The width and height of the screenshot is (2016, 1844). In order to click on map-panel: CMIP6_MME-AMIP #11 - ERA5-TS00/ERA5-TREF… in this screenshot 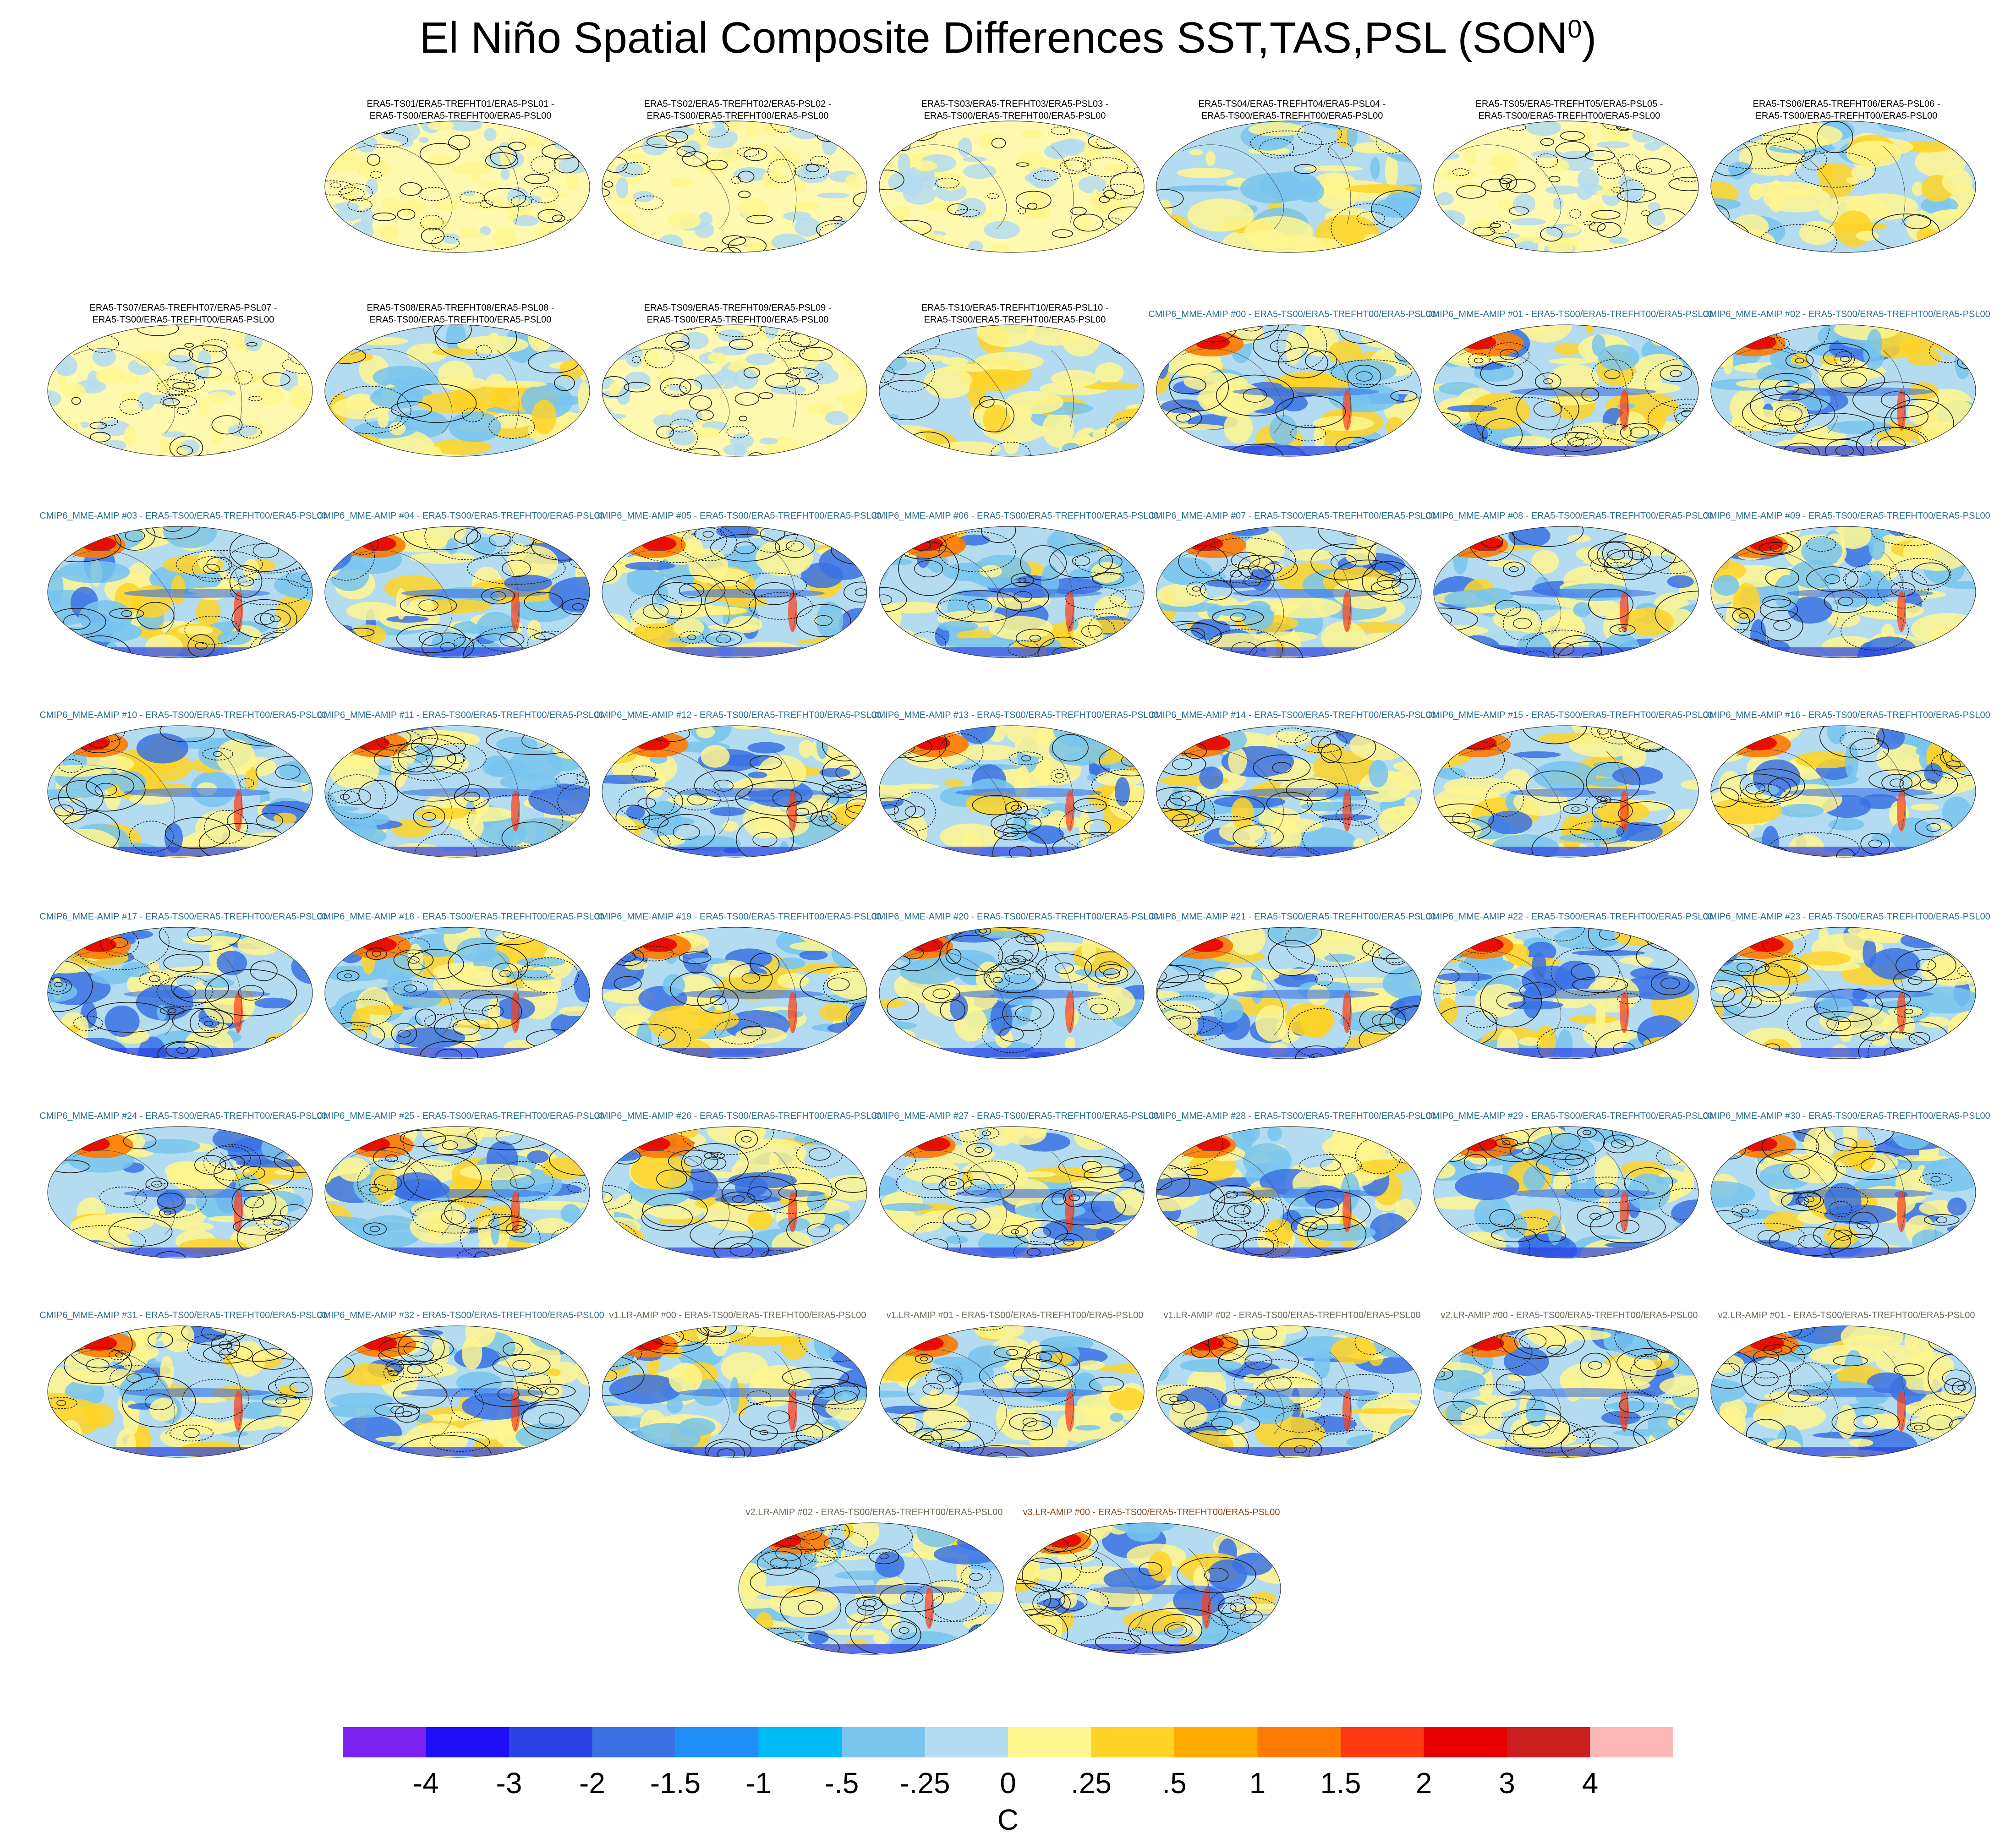, I will do `click(460, 778)`.